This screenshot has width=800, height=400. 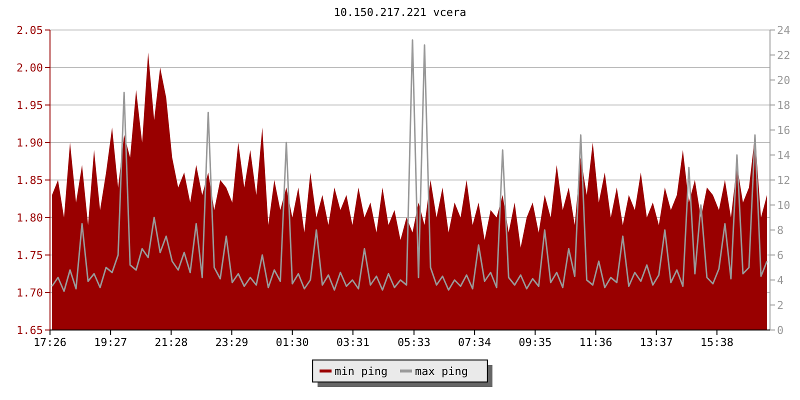 I want to click on x-tick-label: 05:33, so click(x=414, y=342).